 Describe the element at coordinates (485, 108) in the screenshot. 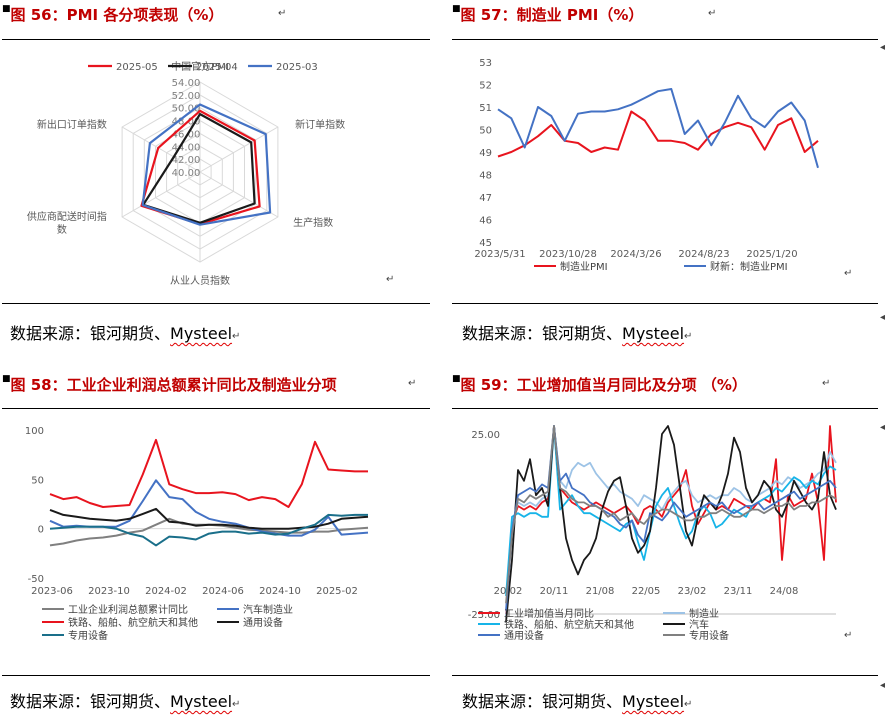

I see `y-tick-label: 51` at that location.